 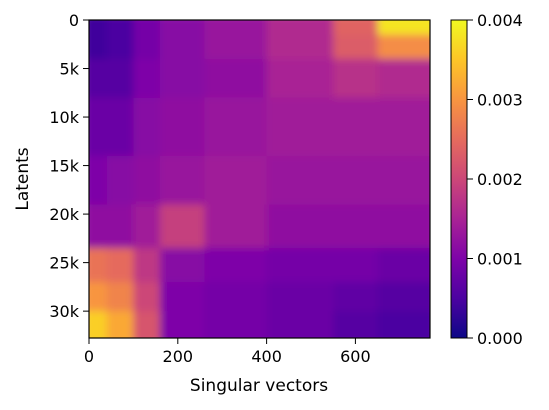 What do you see at coordinates (227, 352) in the screenshot?
I see `x-axis-ticks: 0 200 400 600` at bounding box center [227, 352].